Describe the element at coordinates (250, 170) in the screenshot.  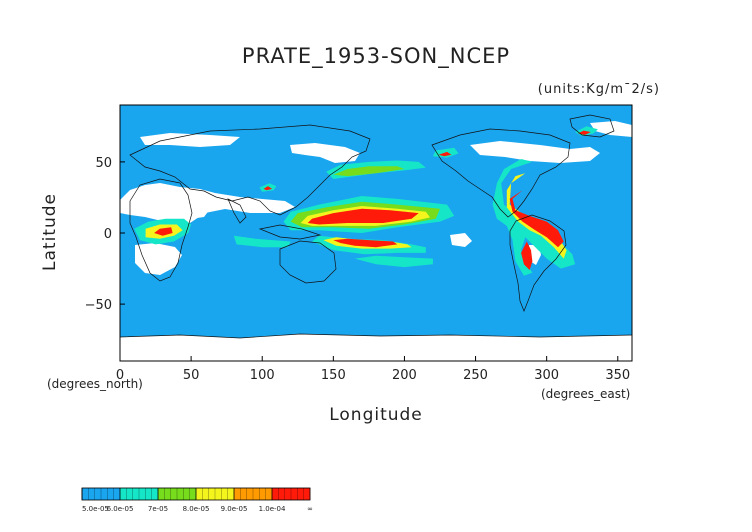
I see `eurasia-coastline` at that location.